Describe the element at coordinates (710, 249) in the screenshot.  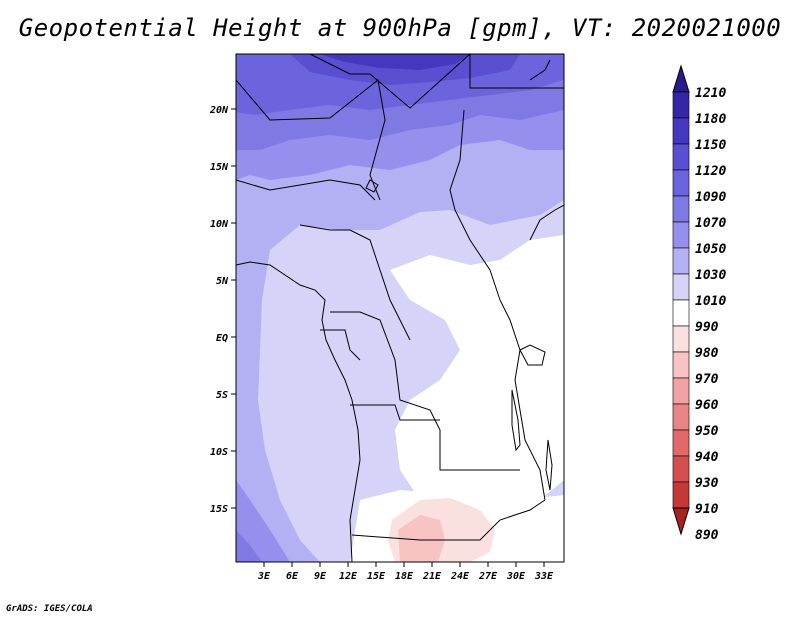
I see `colorbar-label: 1050` at that location.